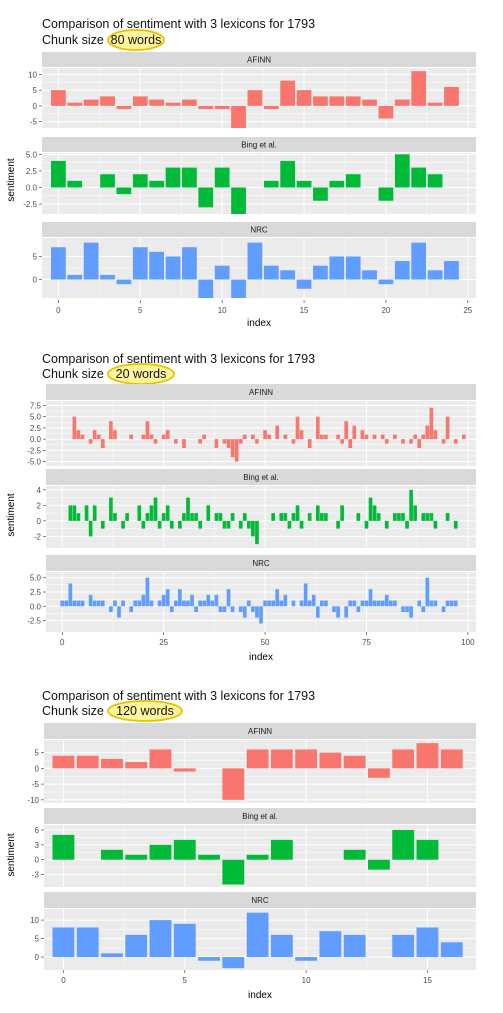 The width and height of the screenshot is (503, 1013). I want to click on y-tick-label: 2, so click(39, 505).